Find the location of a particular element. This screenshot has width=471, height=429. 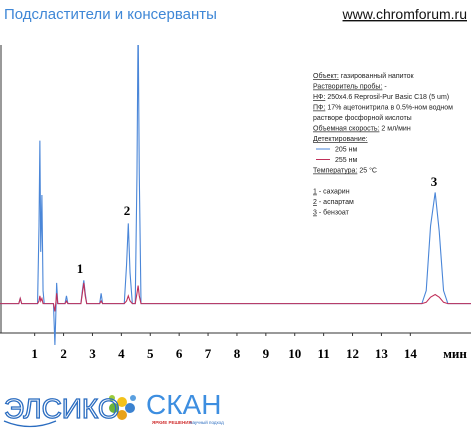

peak-name: - сахарин is located at coordinates (334, 192).